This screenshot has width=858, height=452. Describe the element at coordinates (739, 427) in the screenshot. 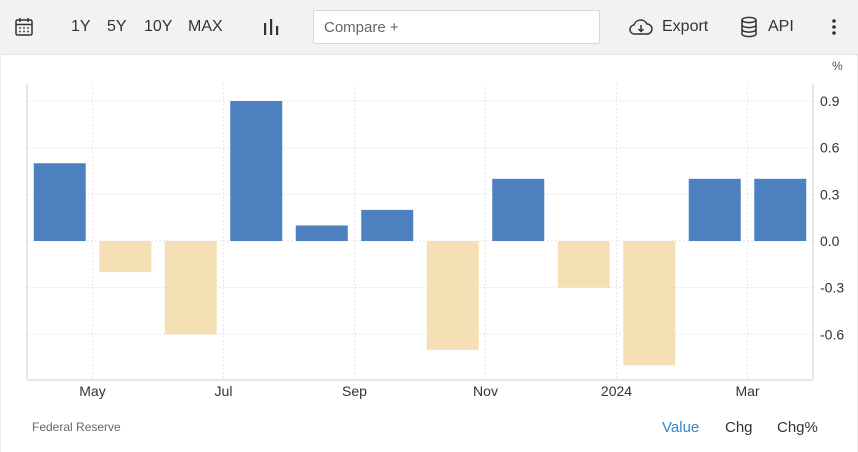

I see `tab-chg: Chg` at that location.